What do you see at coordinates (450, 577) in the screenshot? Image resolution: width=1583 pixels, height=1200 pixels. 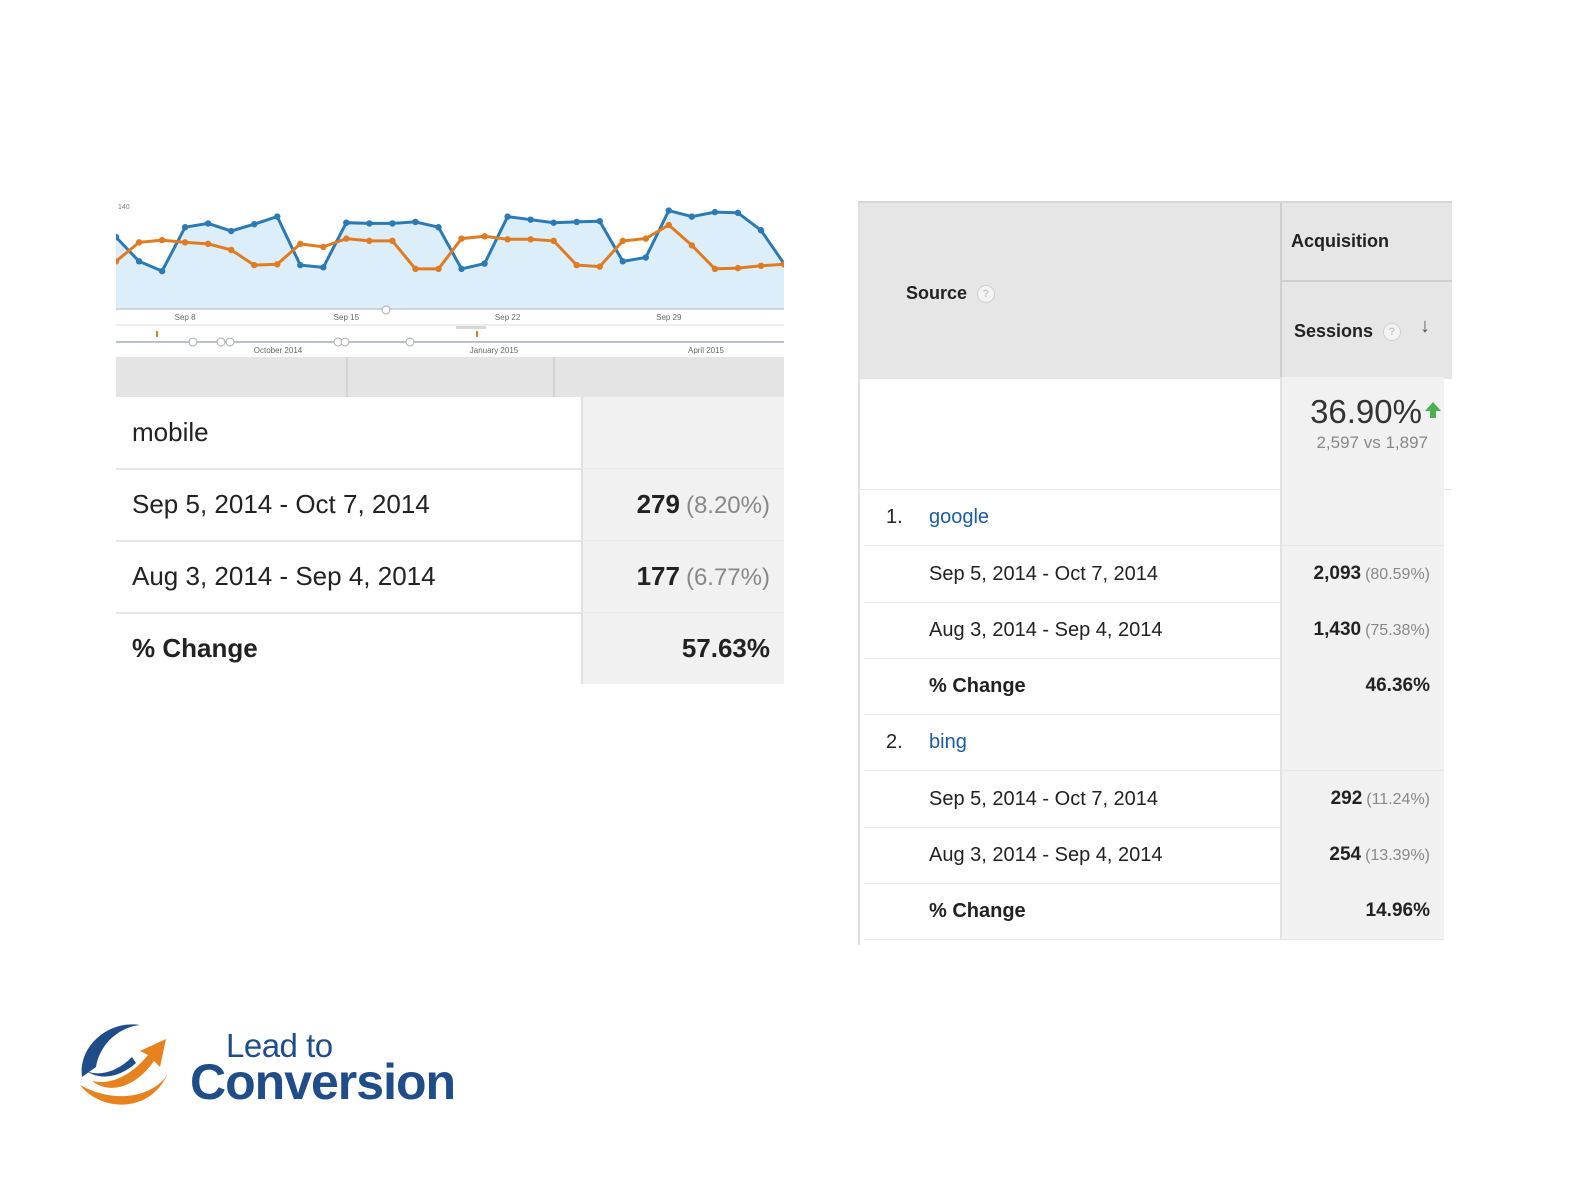 I see `table-row: Aug 3, 2014 - Sep 4, 2014 177 (6.77%)` at bounding box center [450, 577].